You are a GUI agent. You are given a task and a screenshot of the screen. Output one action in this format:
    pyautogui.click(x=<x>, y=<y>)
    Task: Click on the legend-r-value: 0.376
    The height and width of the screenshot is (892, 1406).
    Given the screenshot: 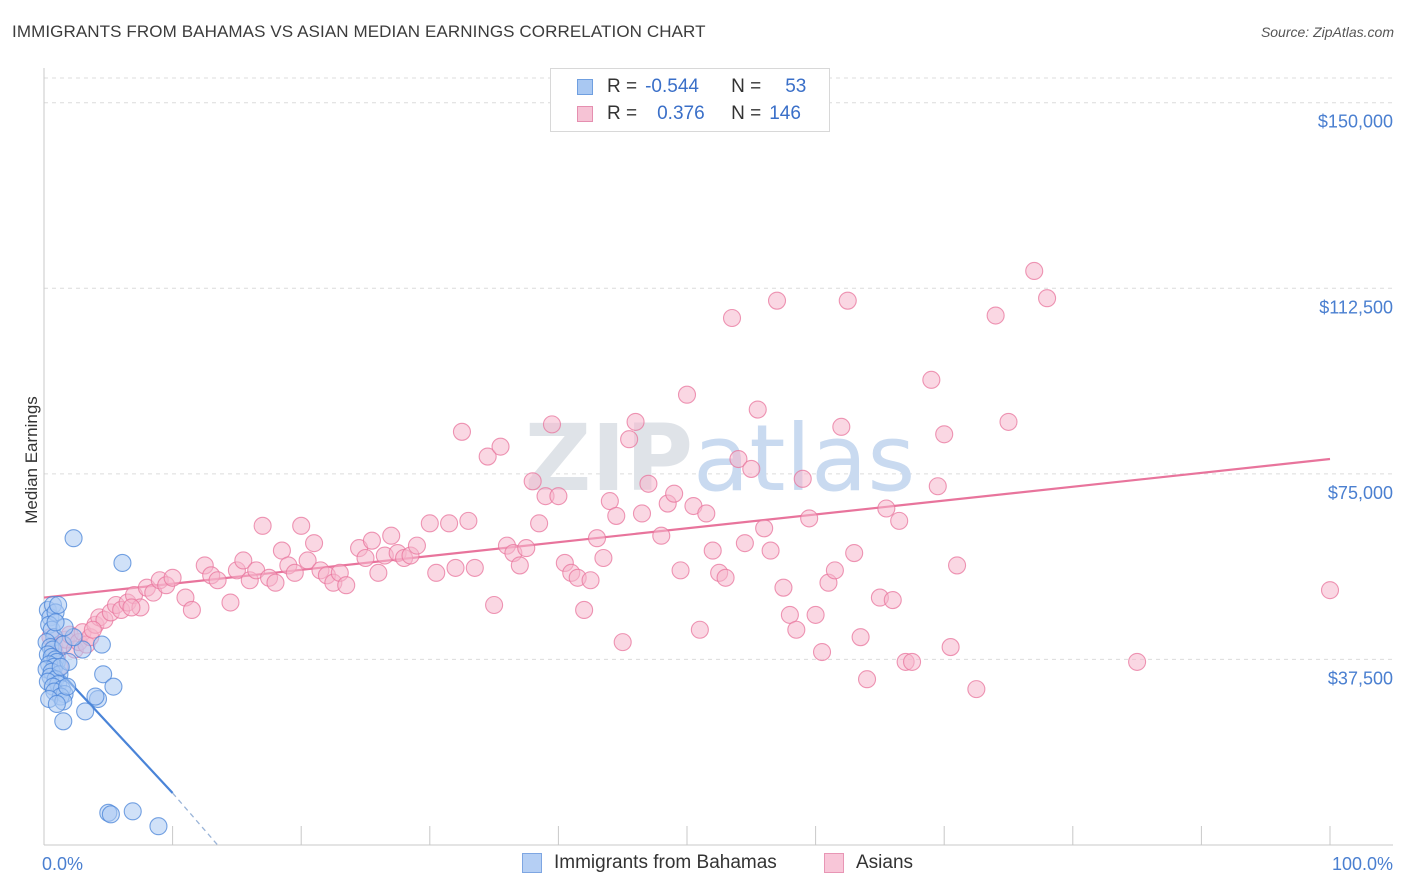 What is the action you would take?
    pyautogui.click(x=681, y=113)
    